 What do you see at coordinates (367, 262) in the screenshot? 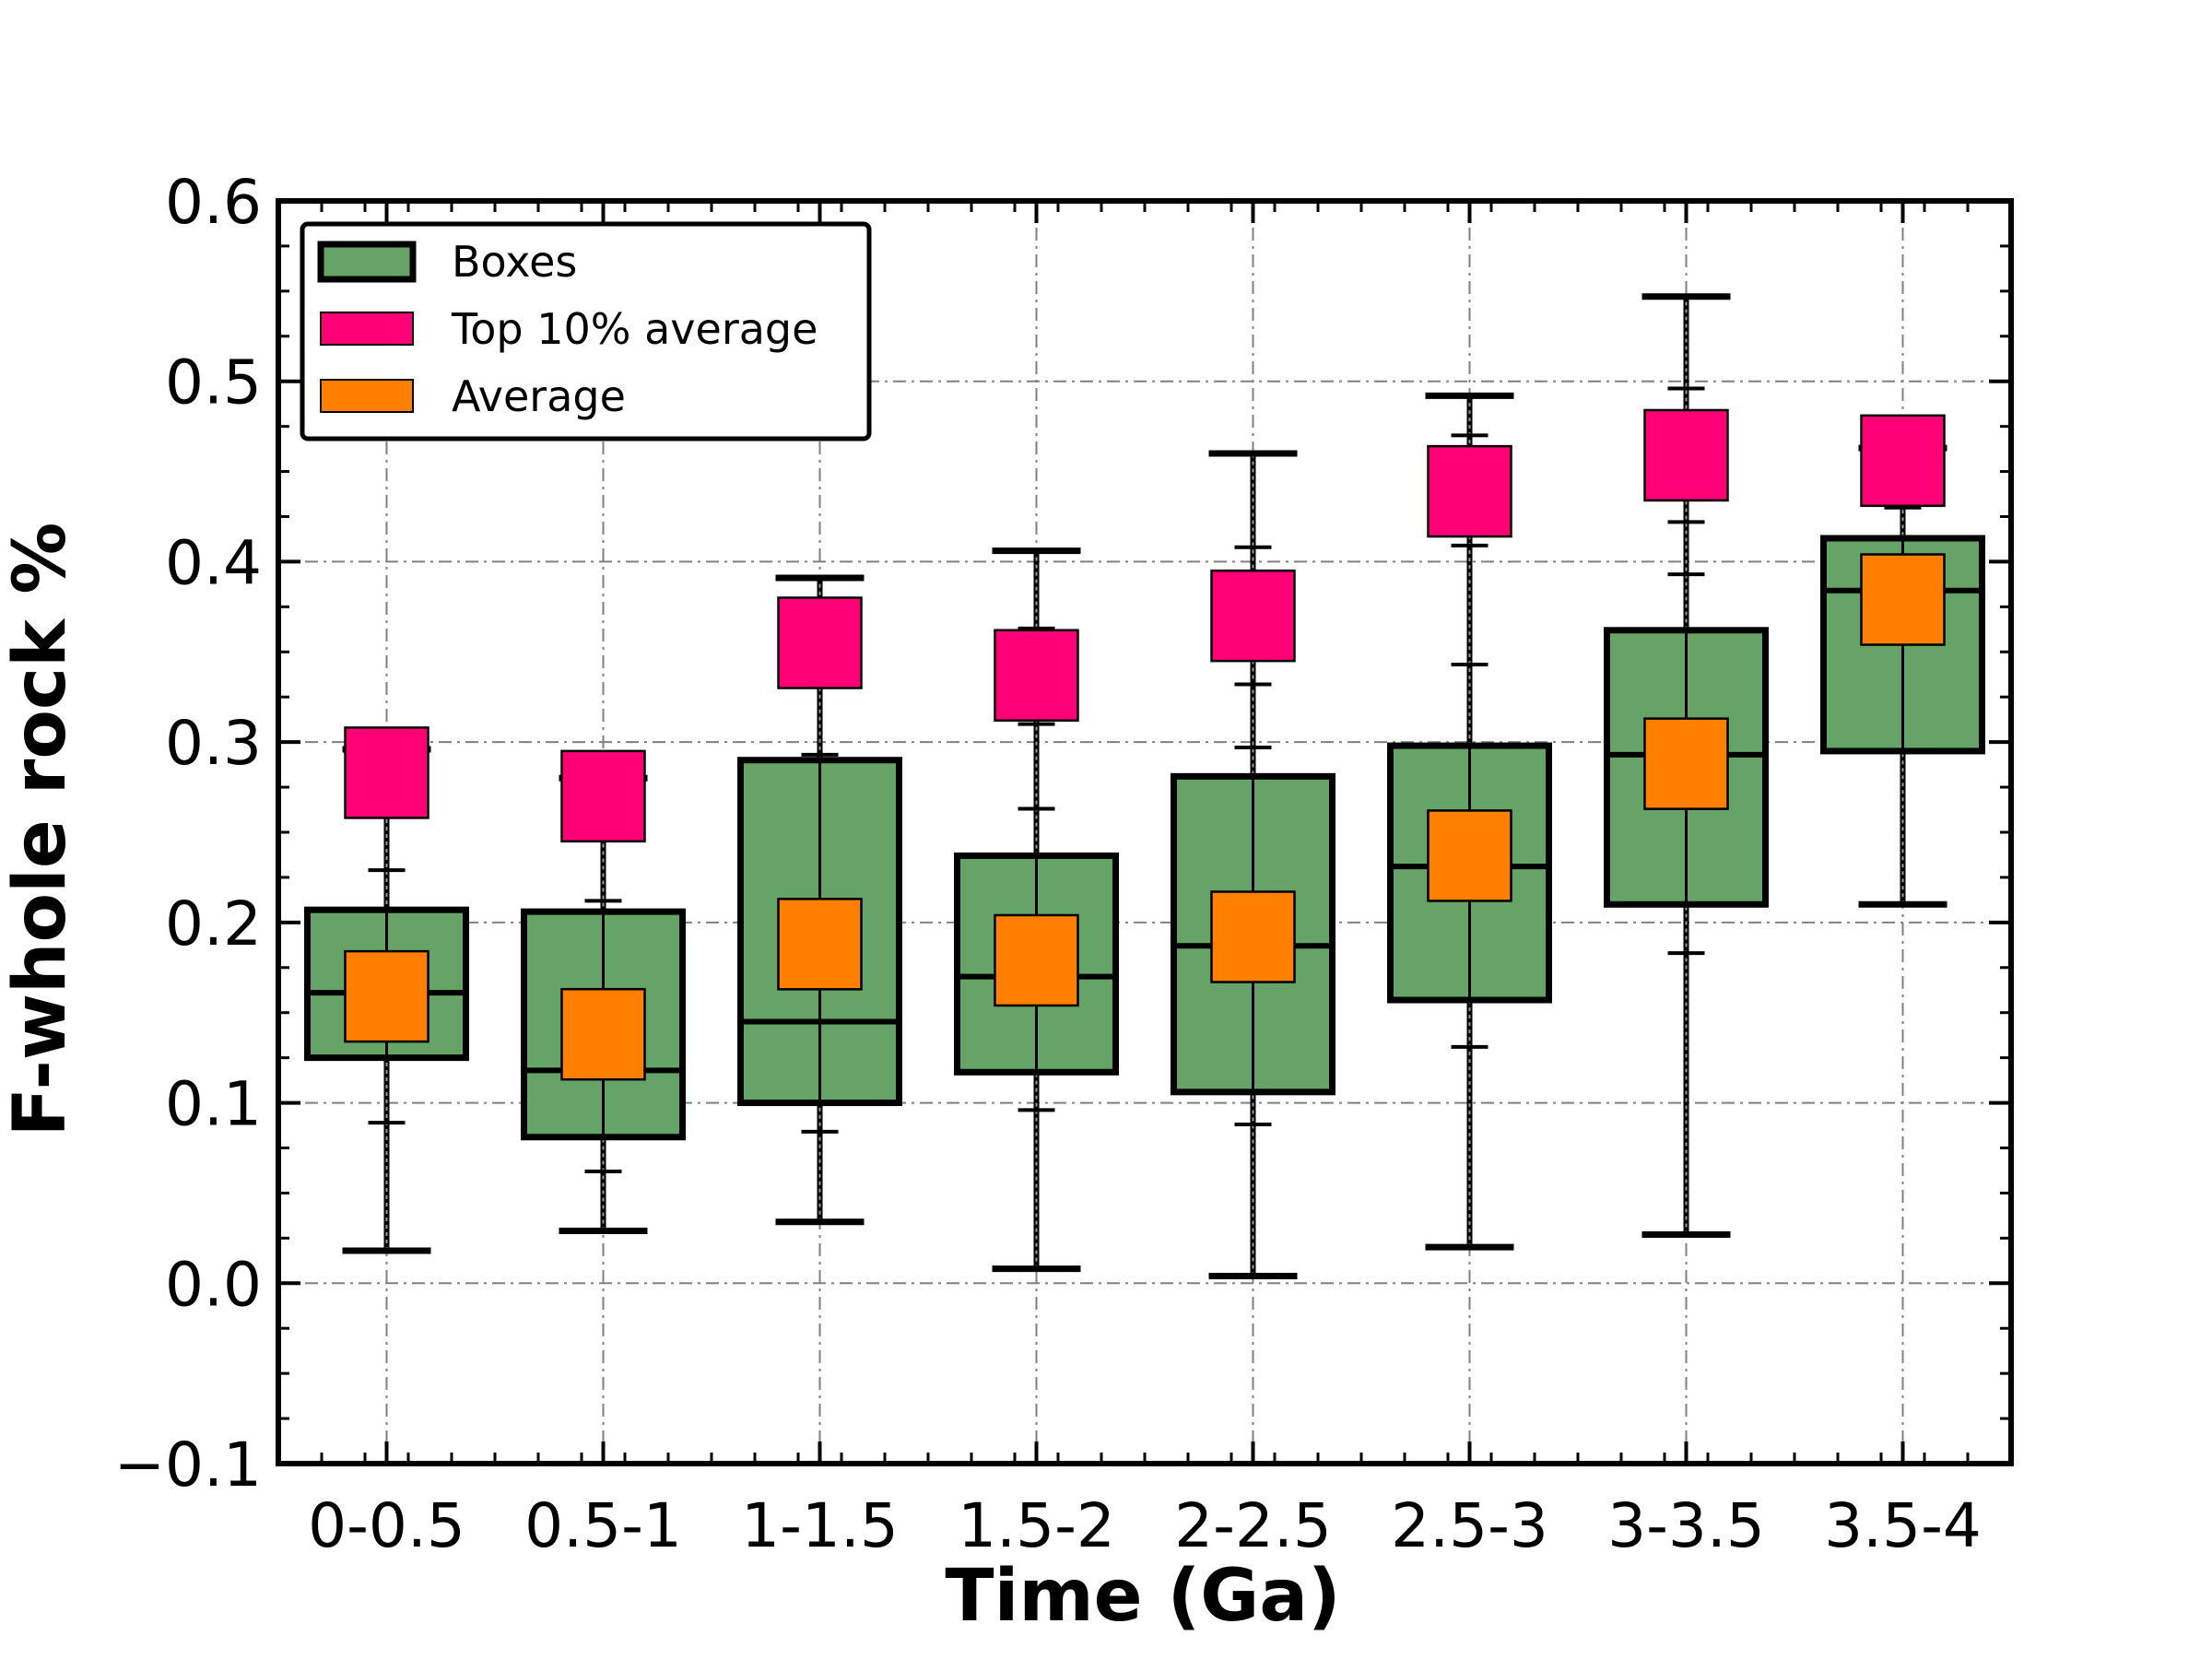
I see `legend-swatch-boxes` at bounding box center [367, 262].